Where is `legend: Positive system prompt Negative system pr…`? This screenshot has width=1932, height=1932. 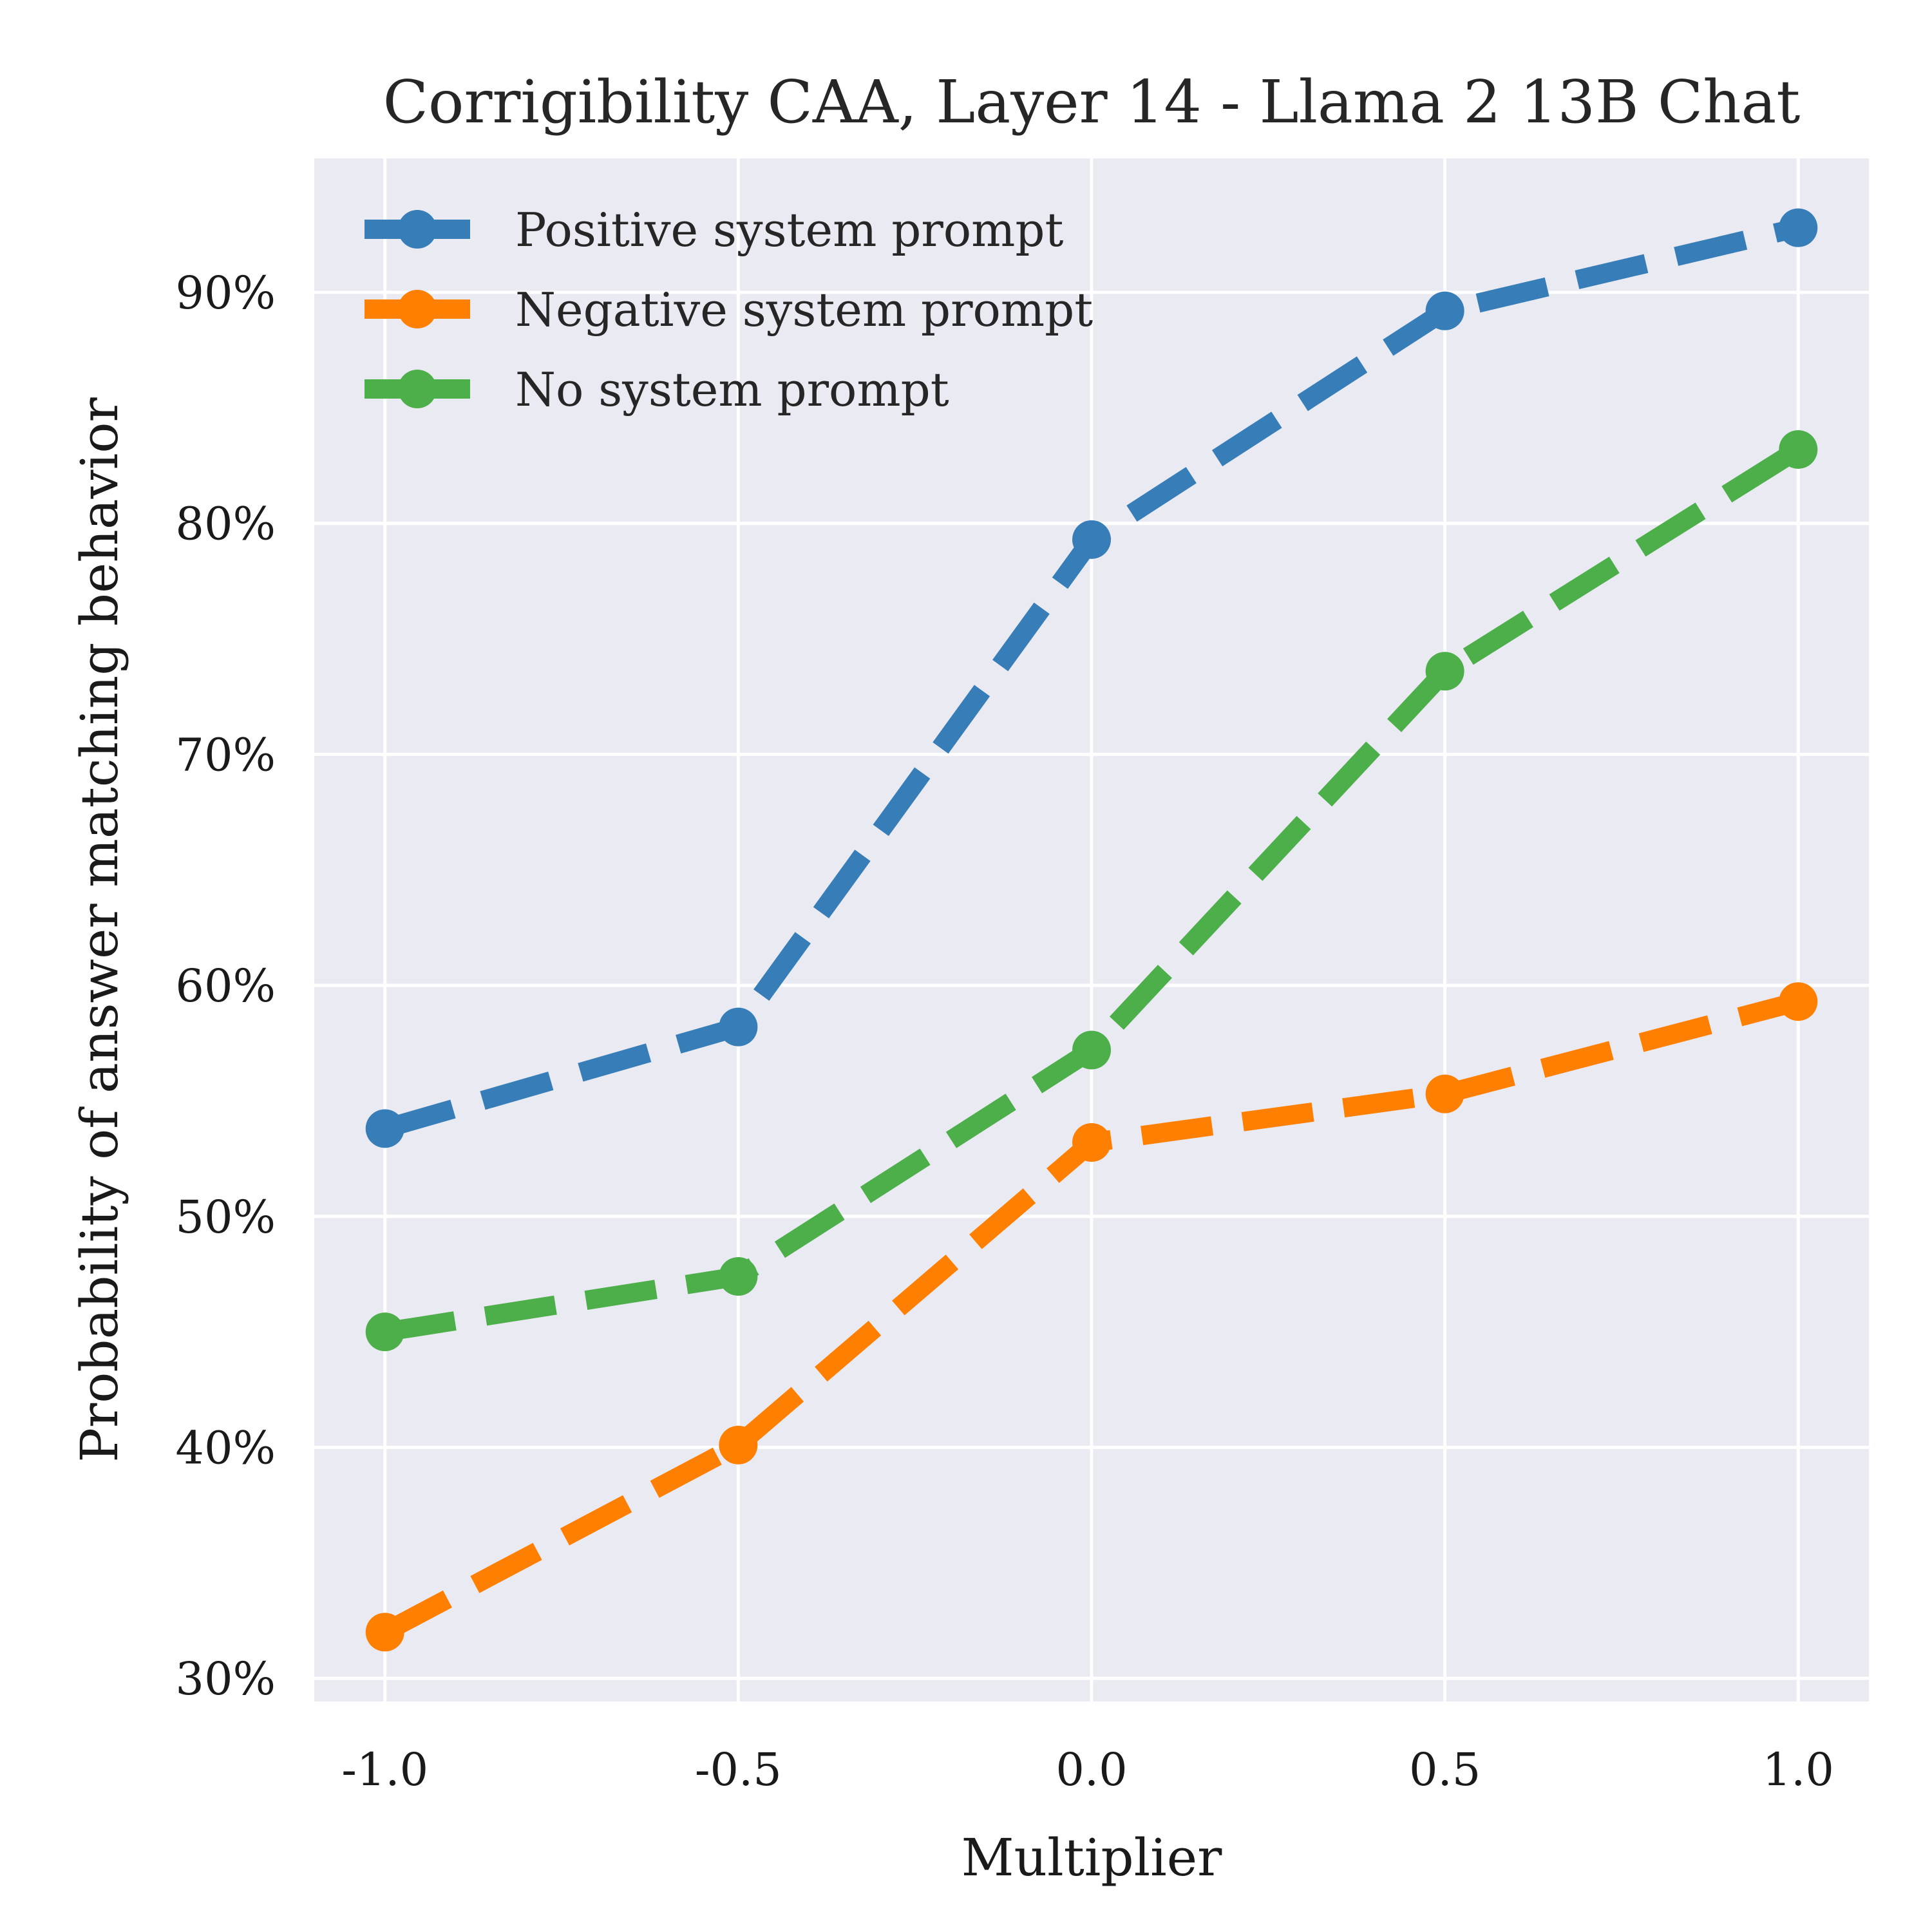
legend: Positive system prompt Negative system pr… is located at coordinates (729, 310).